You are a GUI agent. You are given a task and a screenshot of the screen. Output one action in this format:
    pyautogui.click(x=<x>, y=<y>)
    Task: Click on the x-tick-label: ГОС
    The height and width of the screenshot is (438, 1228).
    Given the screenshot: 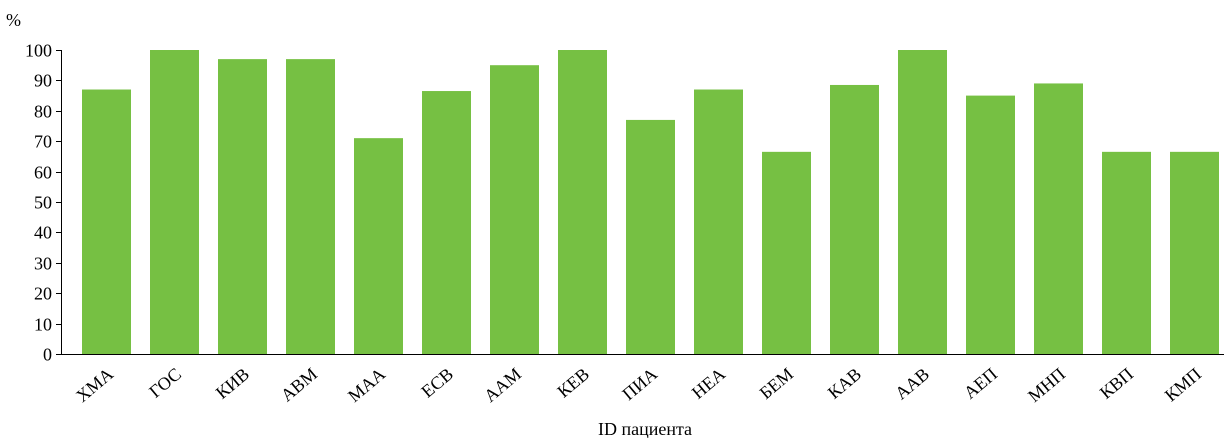 What is the action you would take?
    pyautogui.click(x=165, y=383)
    